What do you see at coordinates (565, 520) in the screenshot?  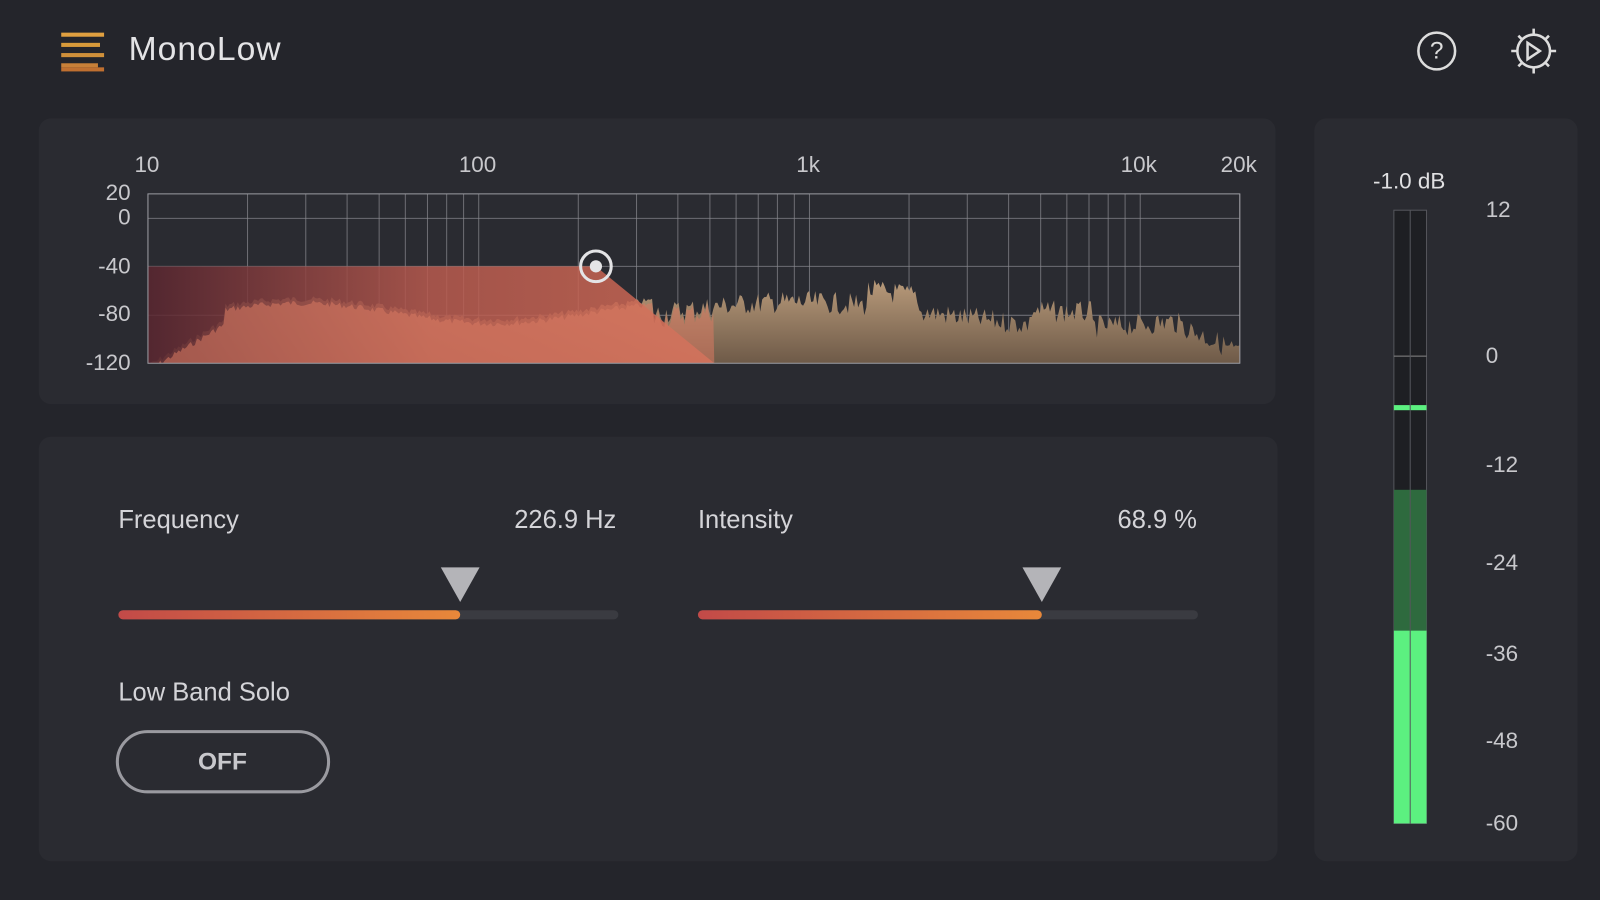 I see `frequency-value: 226.9 Hz` at bounding box center [565, 520].